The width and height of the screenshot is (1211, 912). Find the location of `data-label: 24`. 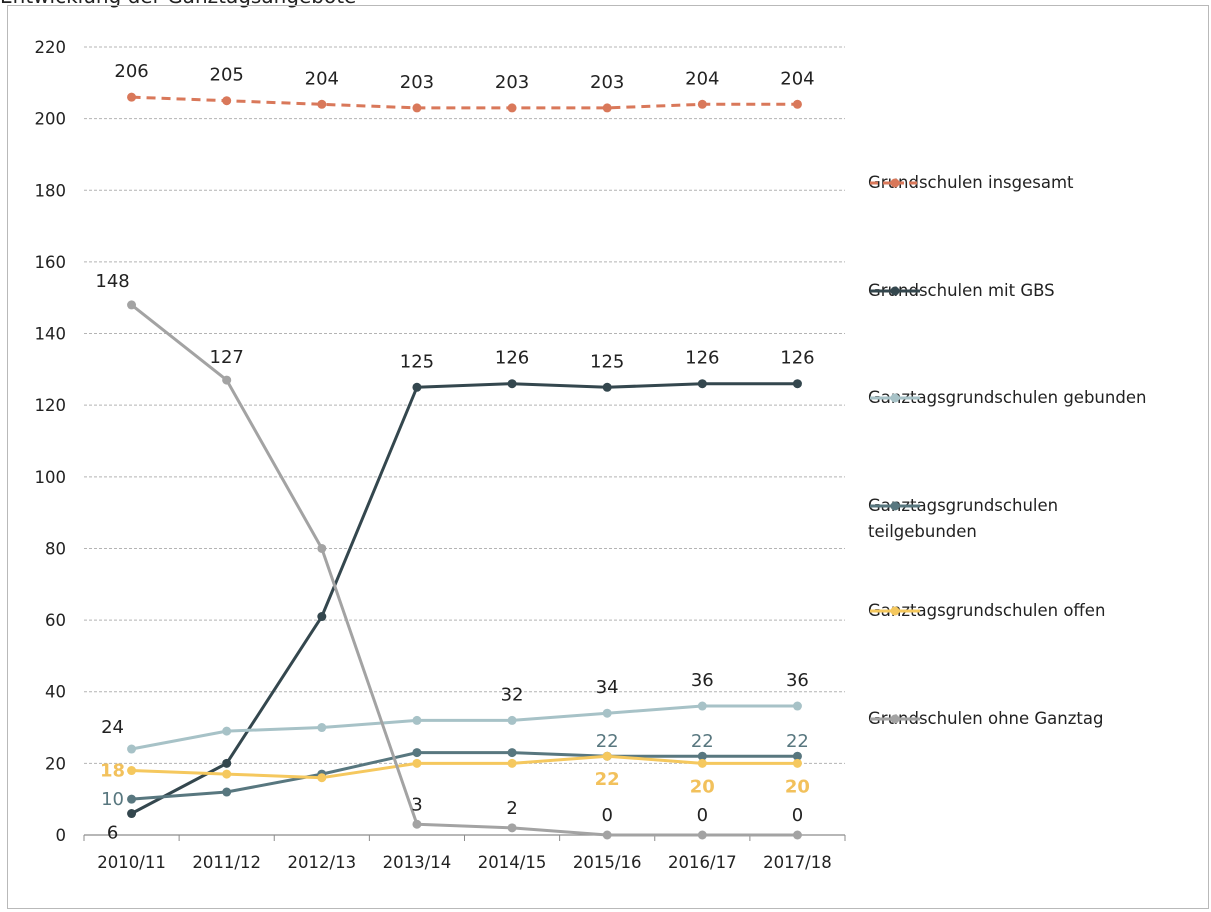

data-label: 24 is located at coordinates (112, 727).